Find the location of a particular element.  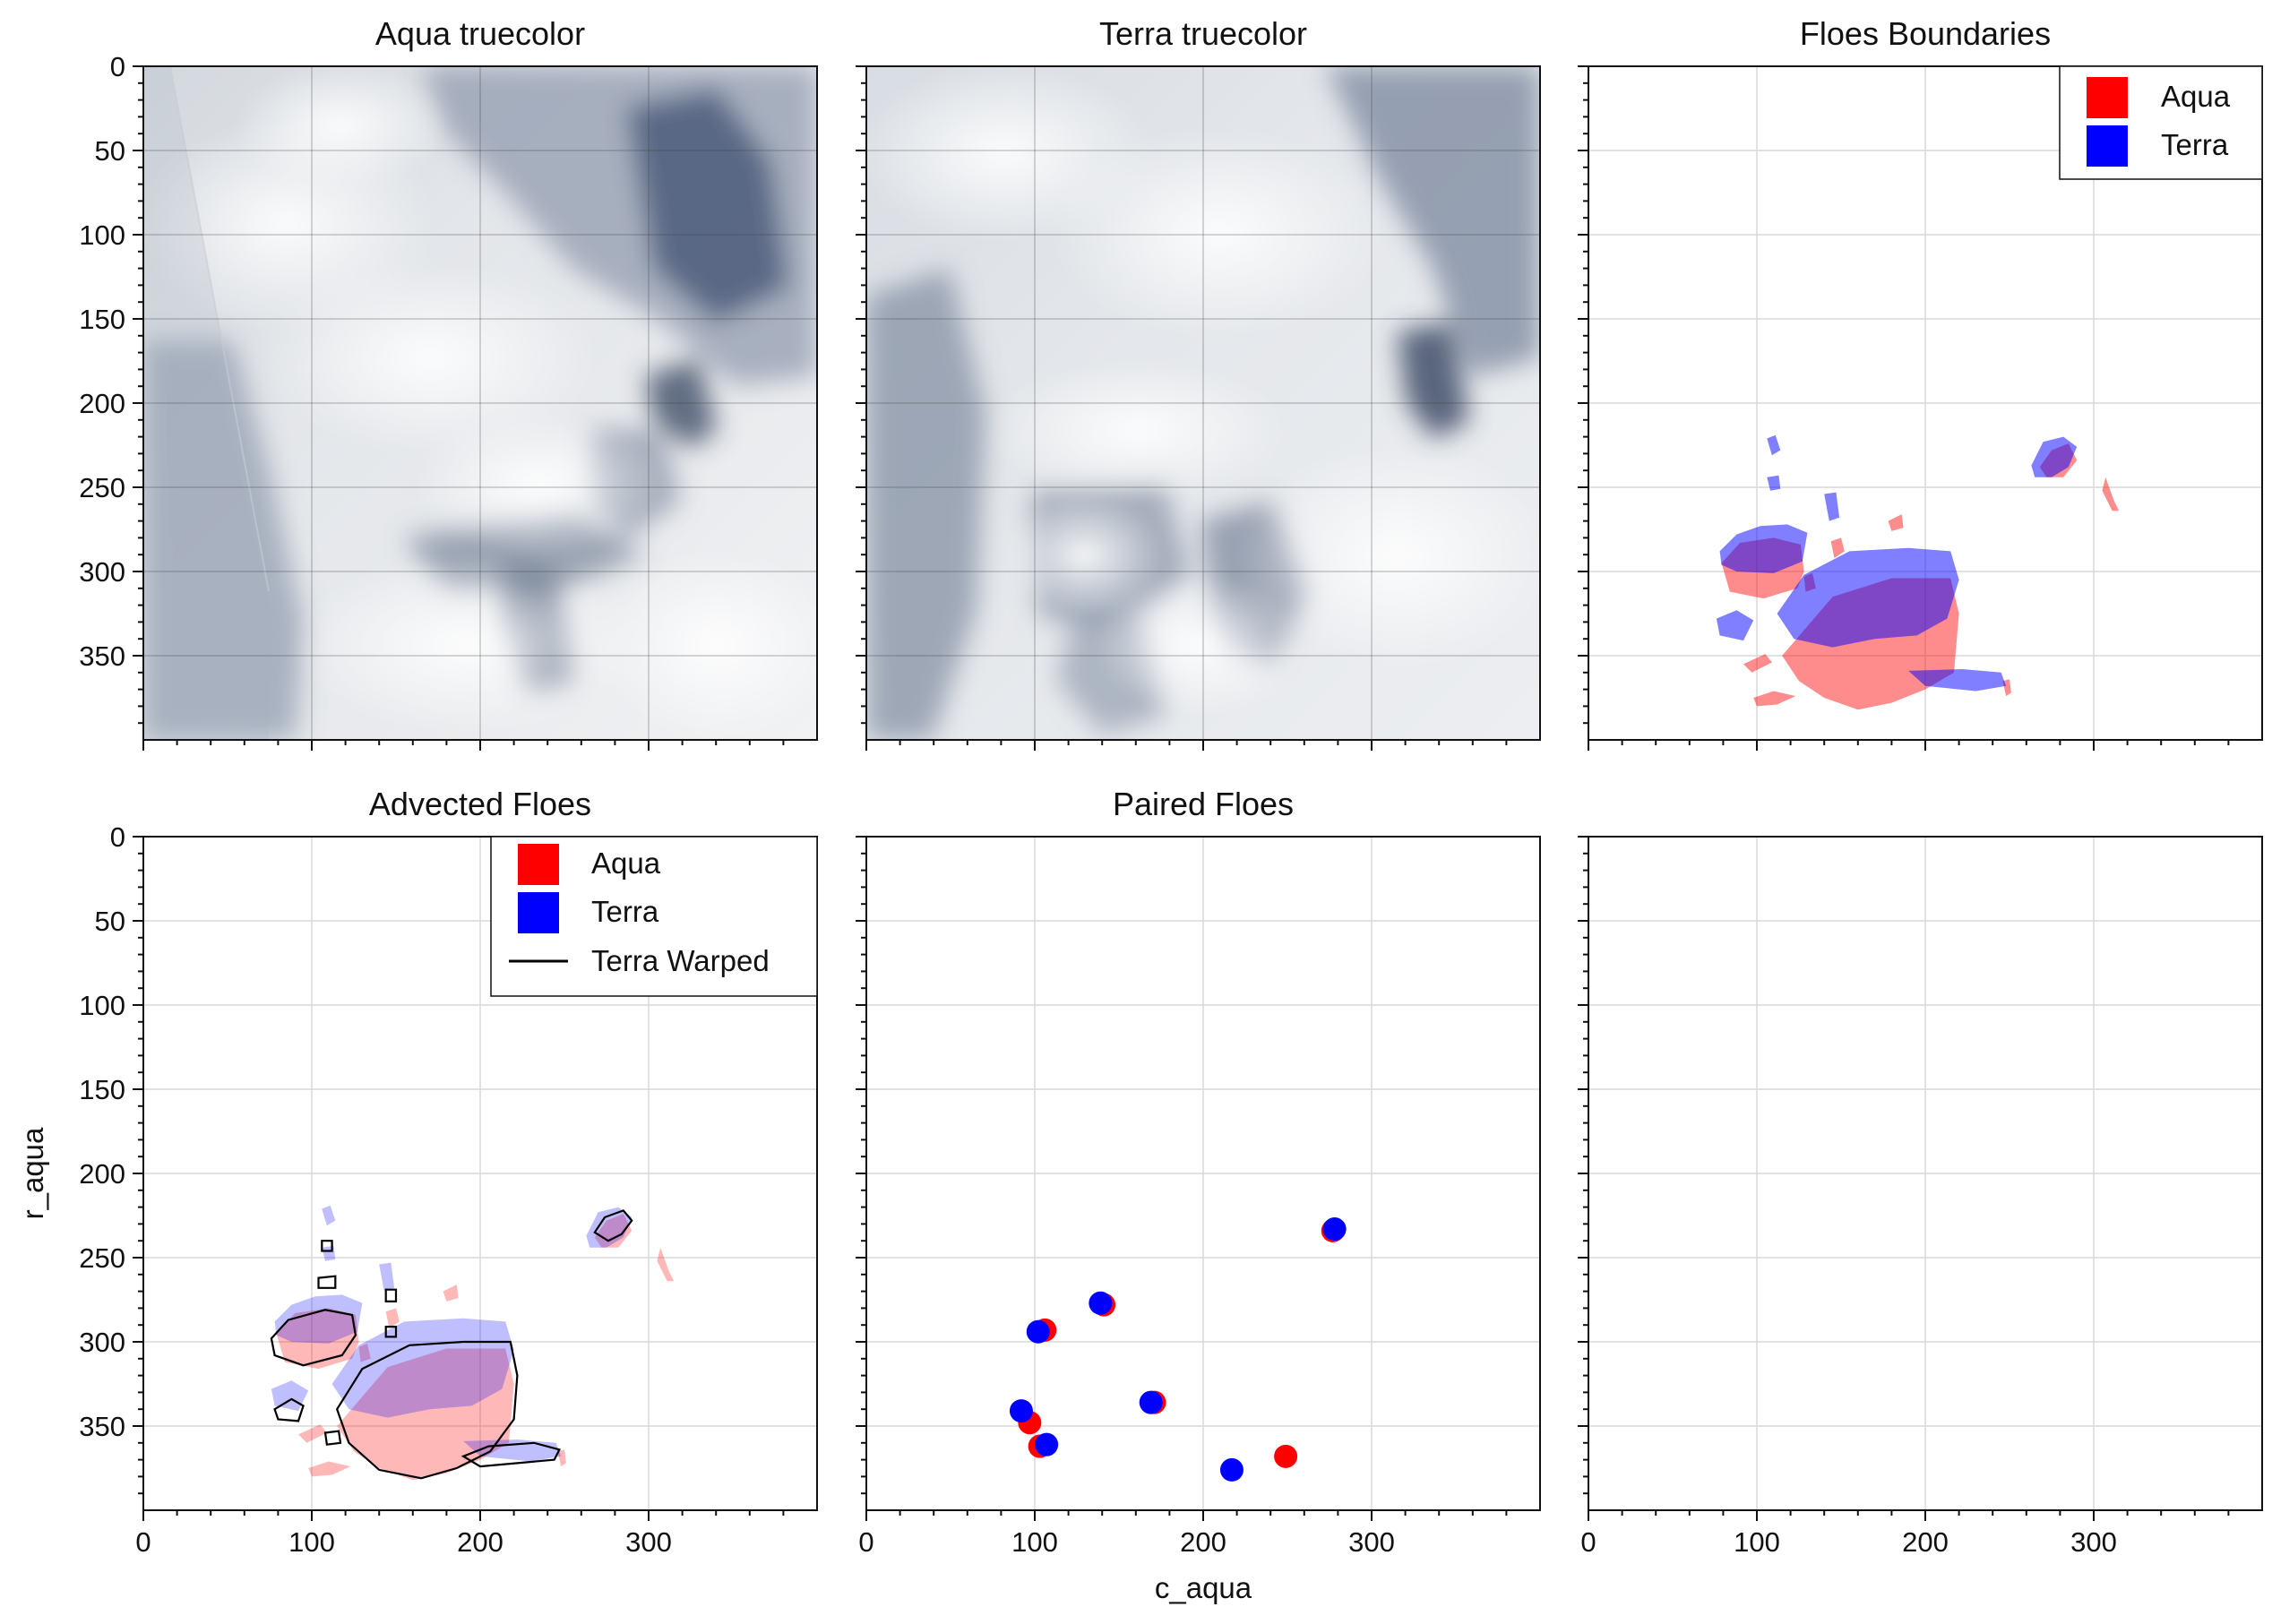

aqua-truecolor-grid is located at coordinates (480, 403).